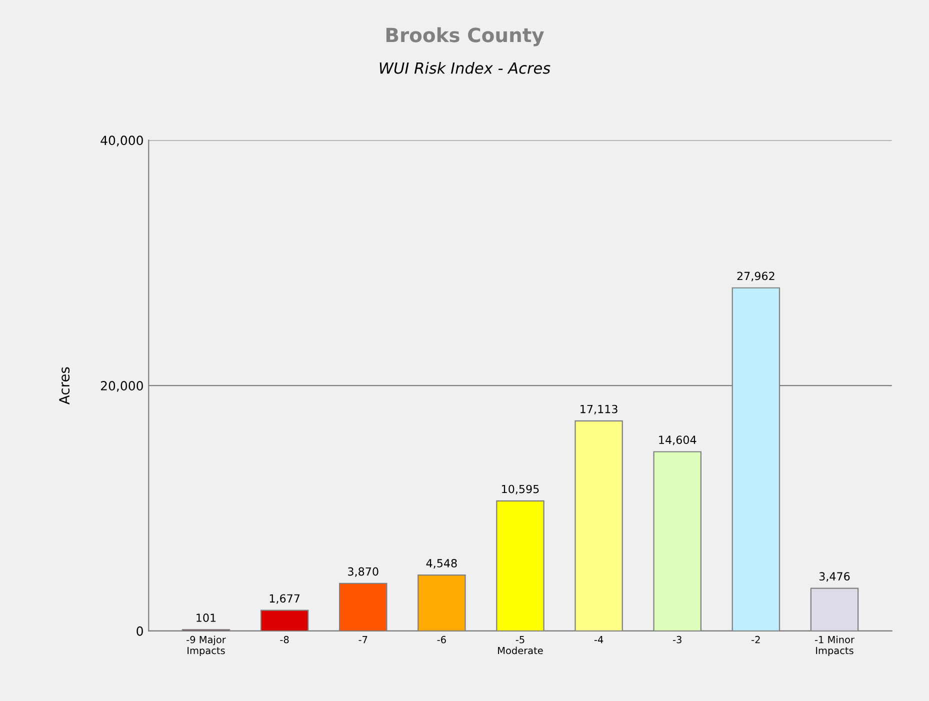 This screenshot has height=701, width=929. Describe the element at coordinates (363, 572) in the screenshot. I see `data-label: 3,870` at that location.